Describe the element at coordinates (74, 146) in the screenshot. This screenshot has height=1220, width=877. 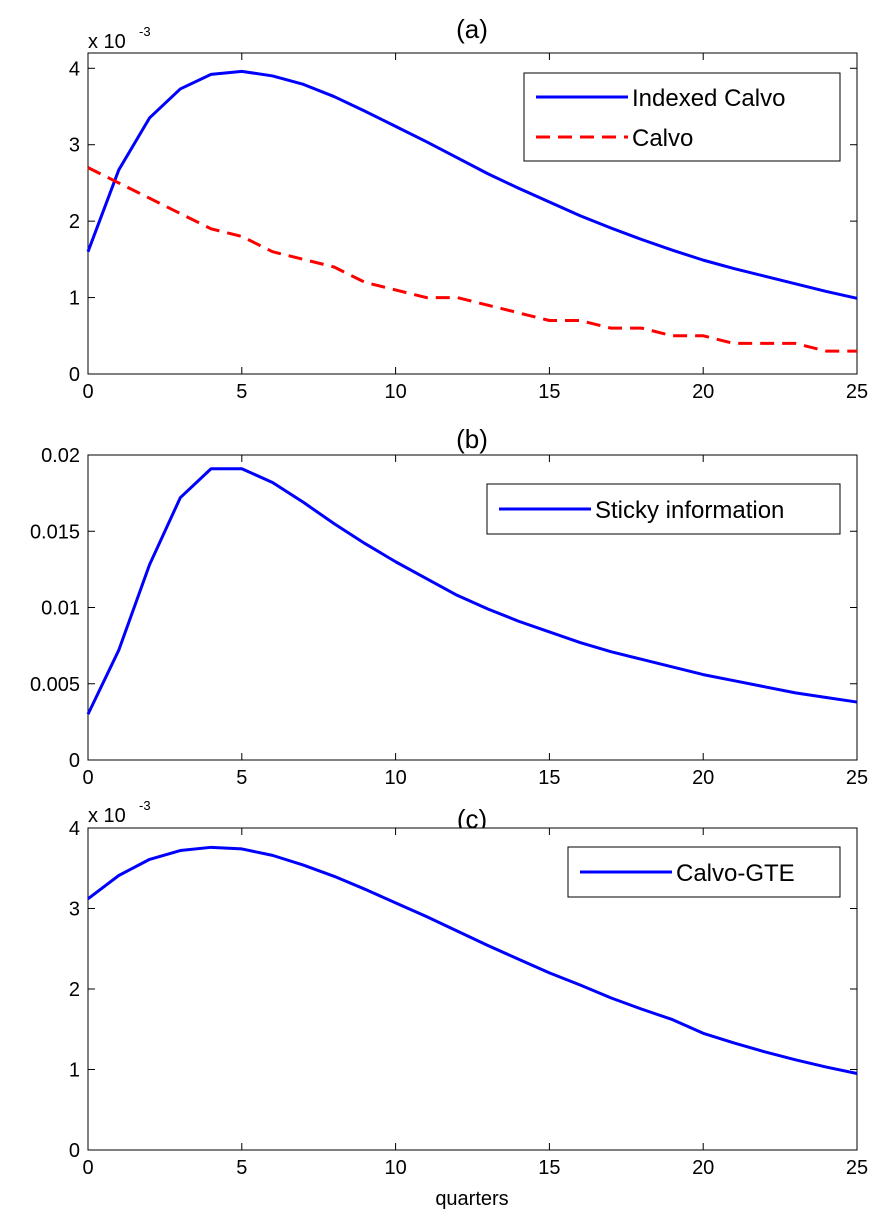
I see `panel-a-ytick-label-3: 3` at that location.